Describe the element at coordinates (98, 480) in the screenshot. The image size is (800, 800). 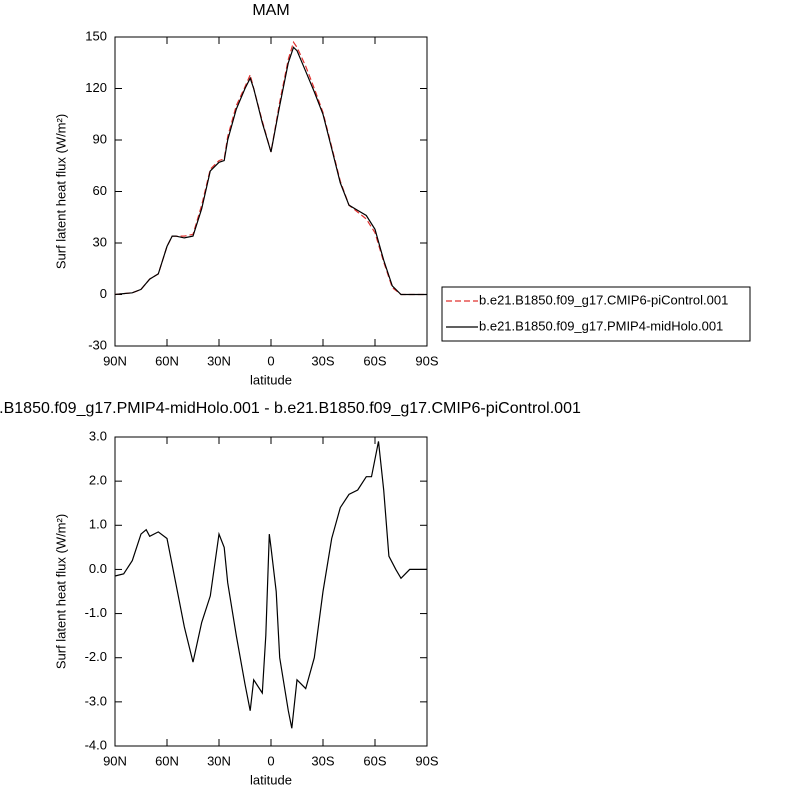
I see `y-tick-label: 2.0` at that location.